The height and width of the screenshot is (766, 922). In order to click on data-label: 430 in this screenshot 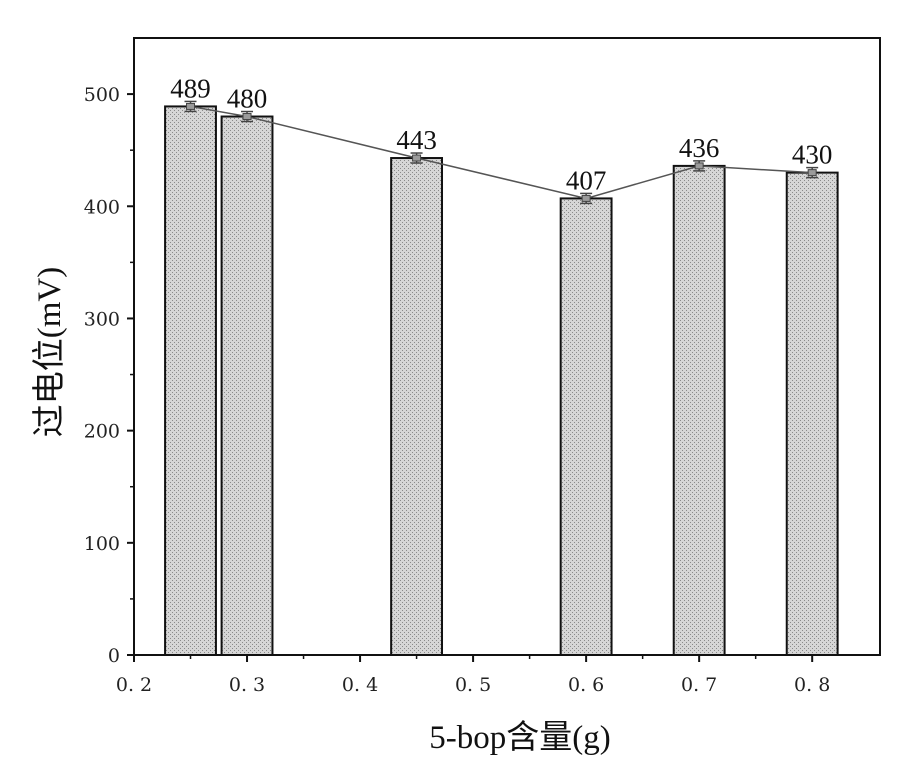, I will do `click(812, 155)`.